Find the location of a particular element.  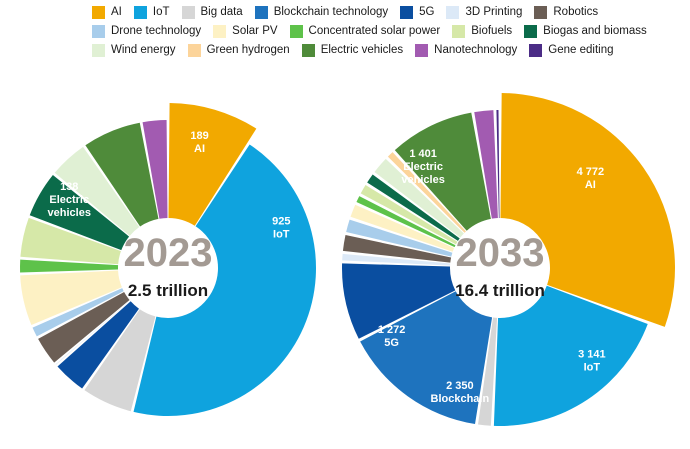

slice-label-line: 5G is located at coordinates (391, 343).